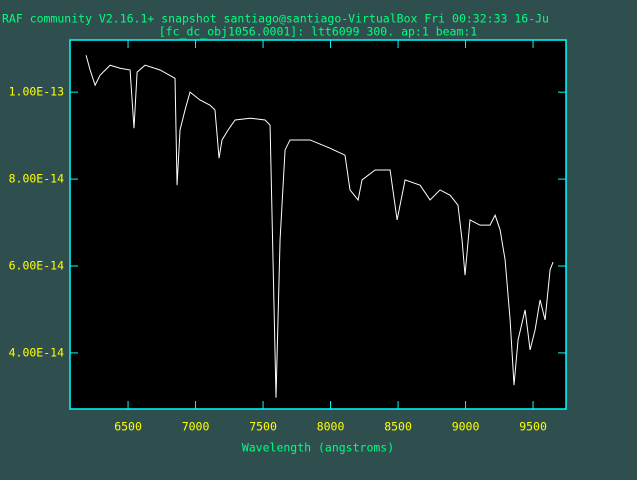  I want to click on x-tick-label: 8000, so click(331, 427).